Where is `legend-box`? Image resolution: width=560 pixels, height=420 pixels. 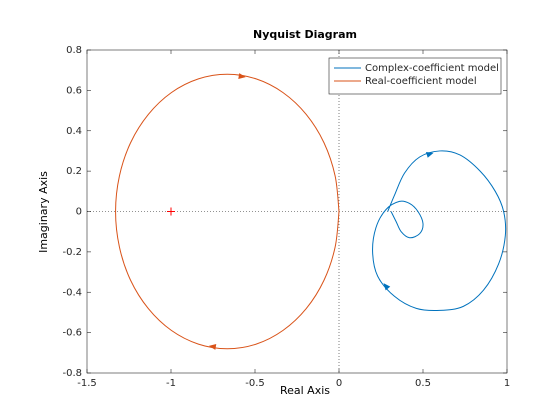 legend-box is located at coordinates (415, 76).